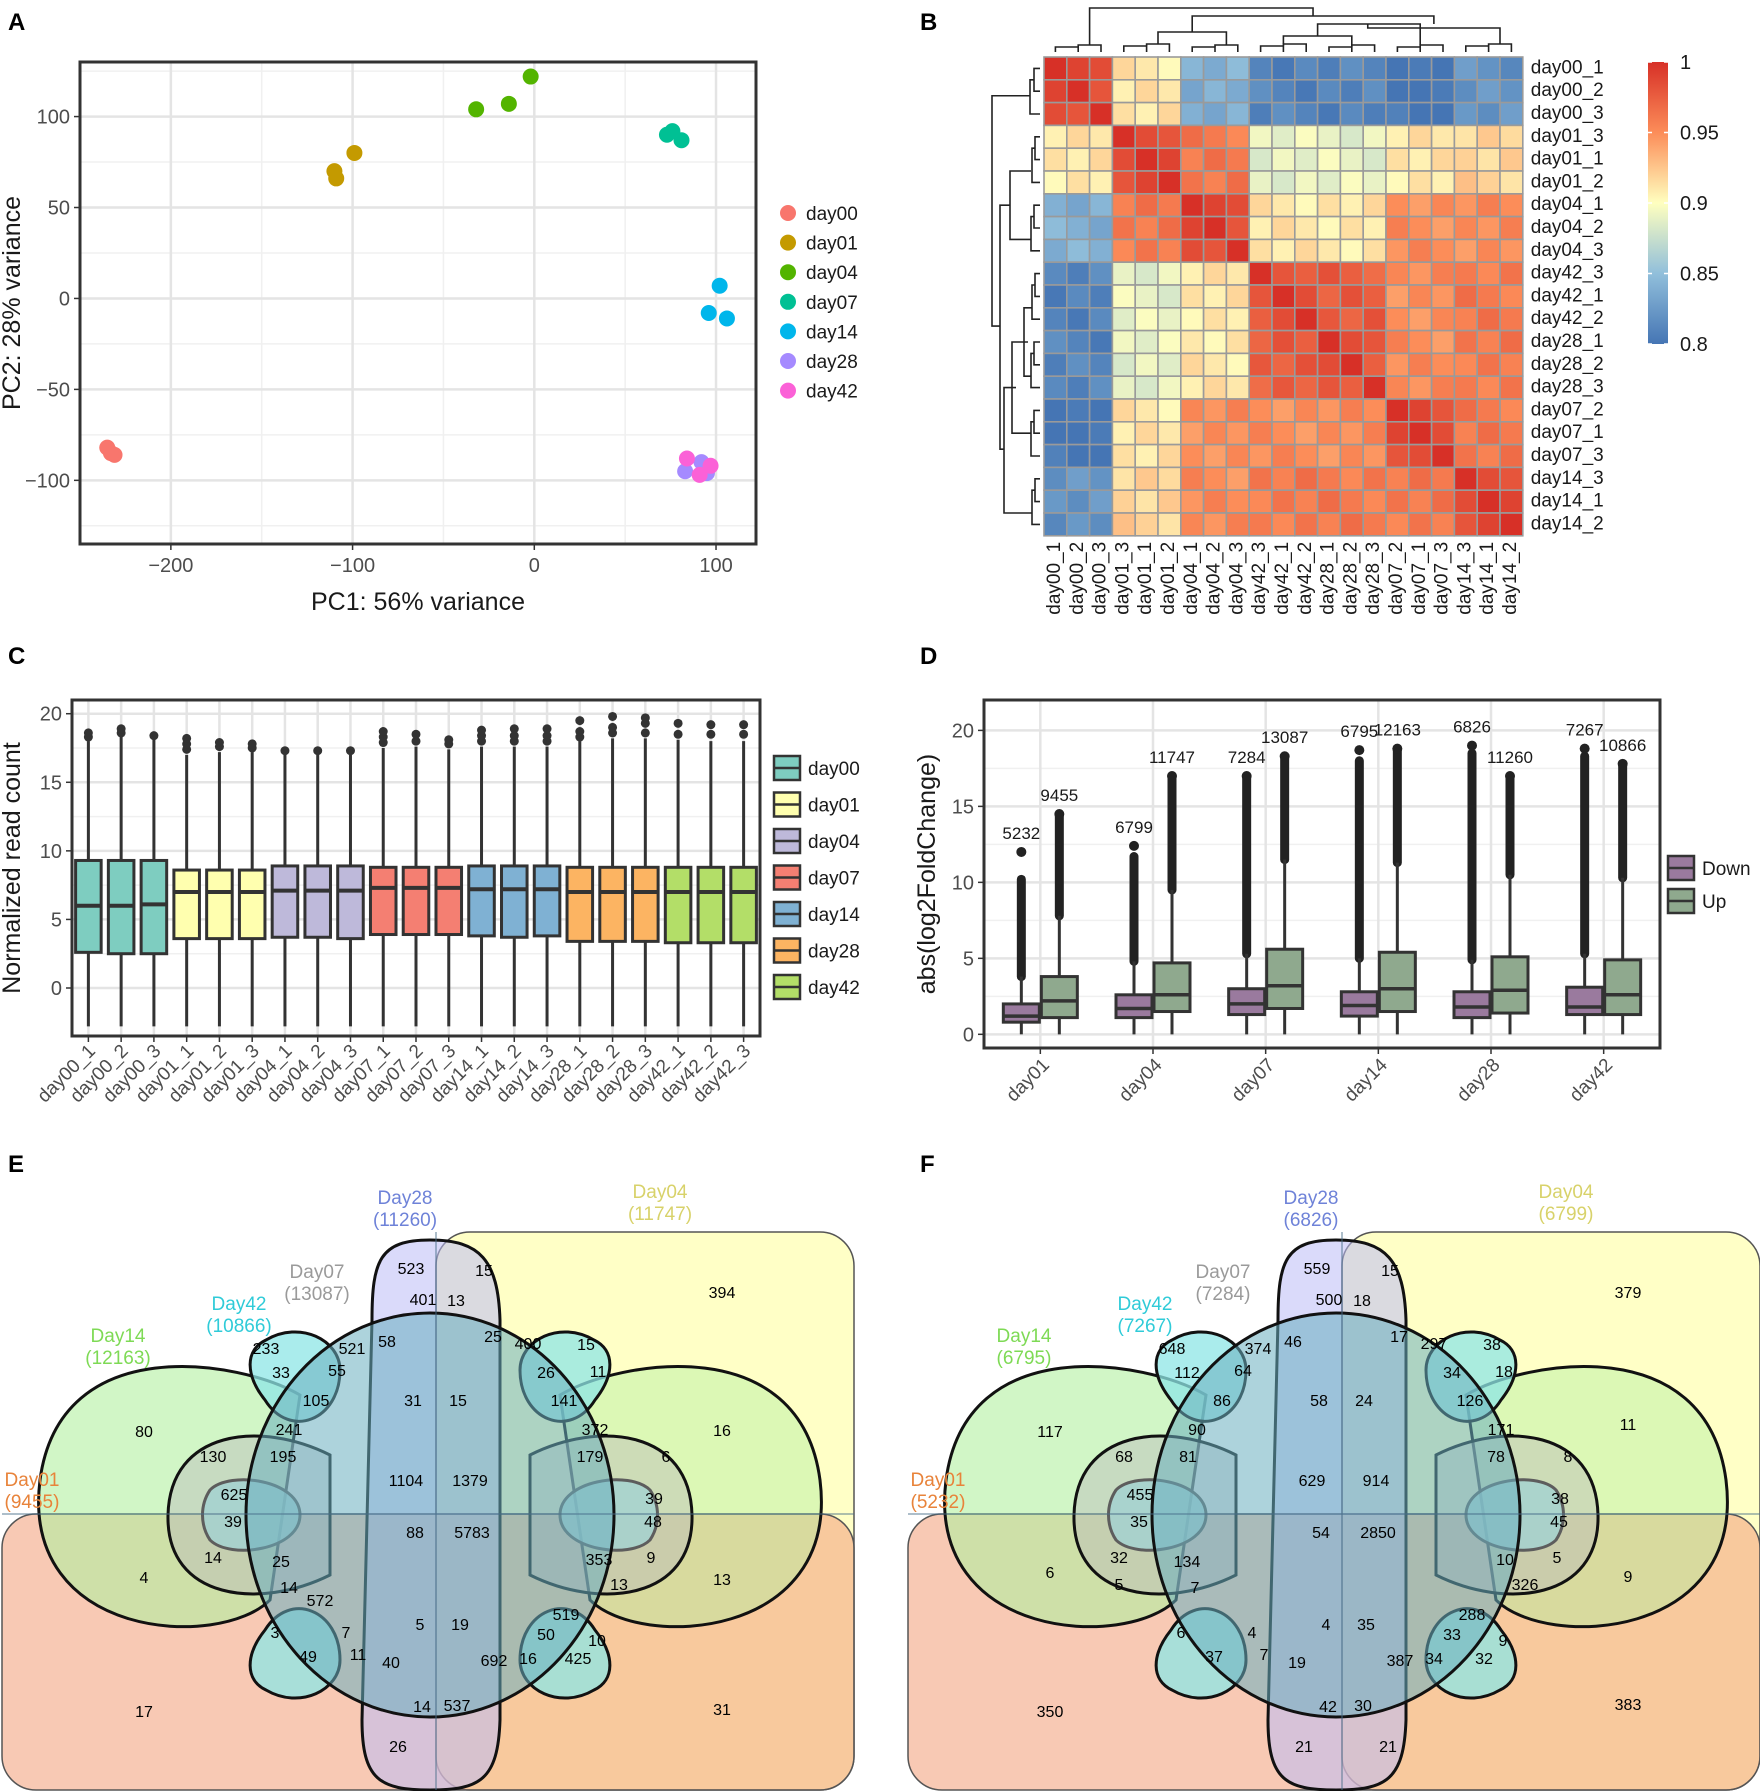 The image size is (1760, 1791). Describe the element at coordinates (405, 1198) in the screenshot. I see `venn-set-name-day28: Day28` at that location.